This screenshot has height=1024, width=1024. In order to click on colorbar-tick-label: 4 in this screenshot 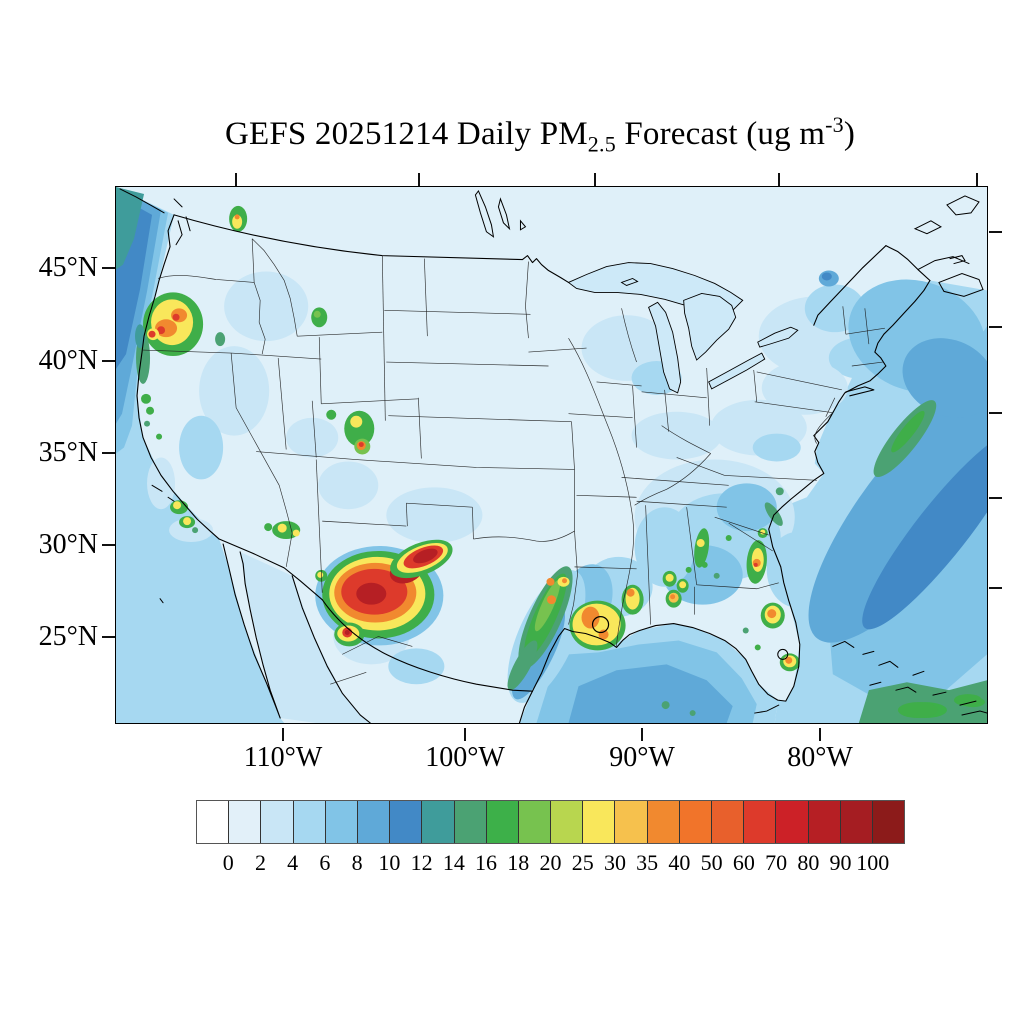, I will do `click(293, 862)`.